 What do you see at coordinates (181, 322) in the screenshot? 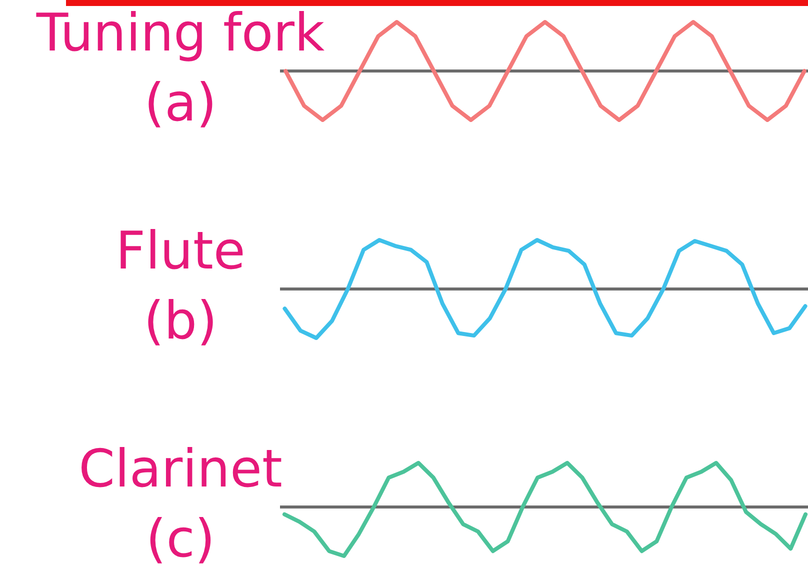
I see `text: (b)` at bounding box center [181, 322].